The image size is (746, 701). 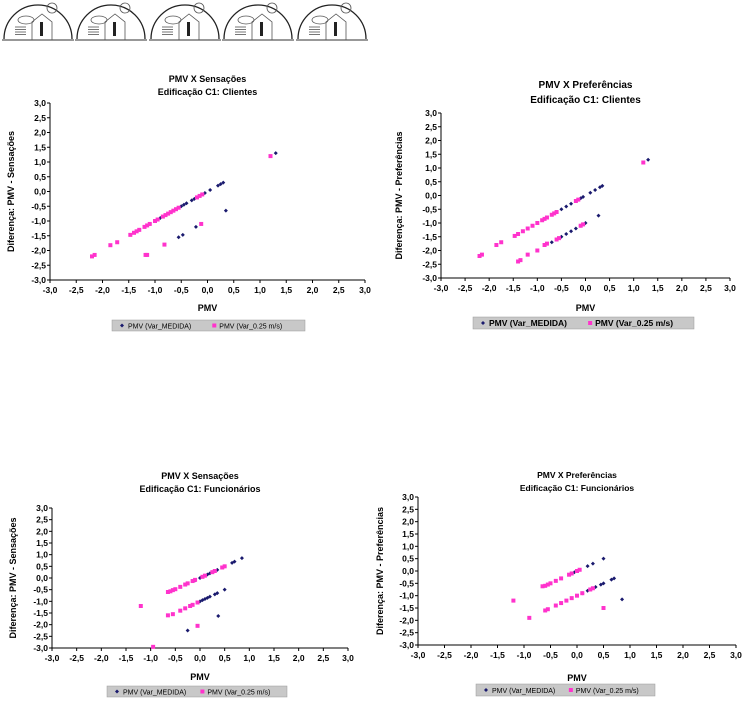 I want to click on y-tick-label: 0,0, so click(x=40, y=192).